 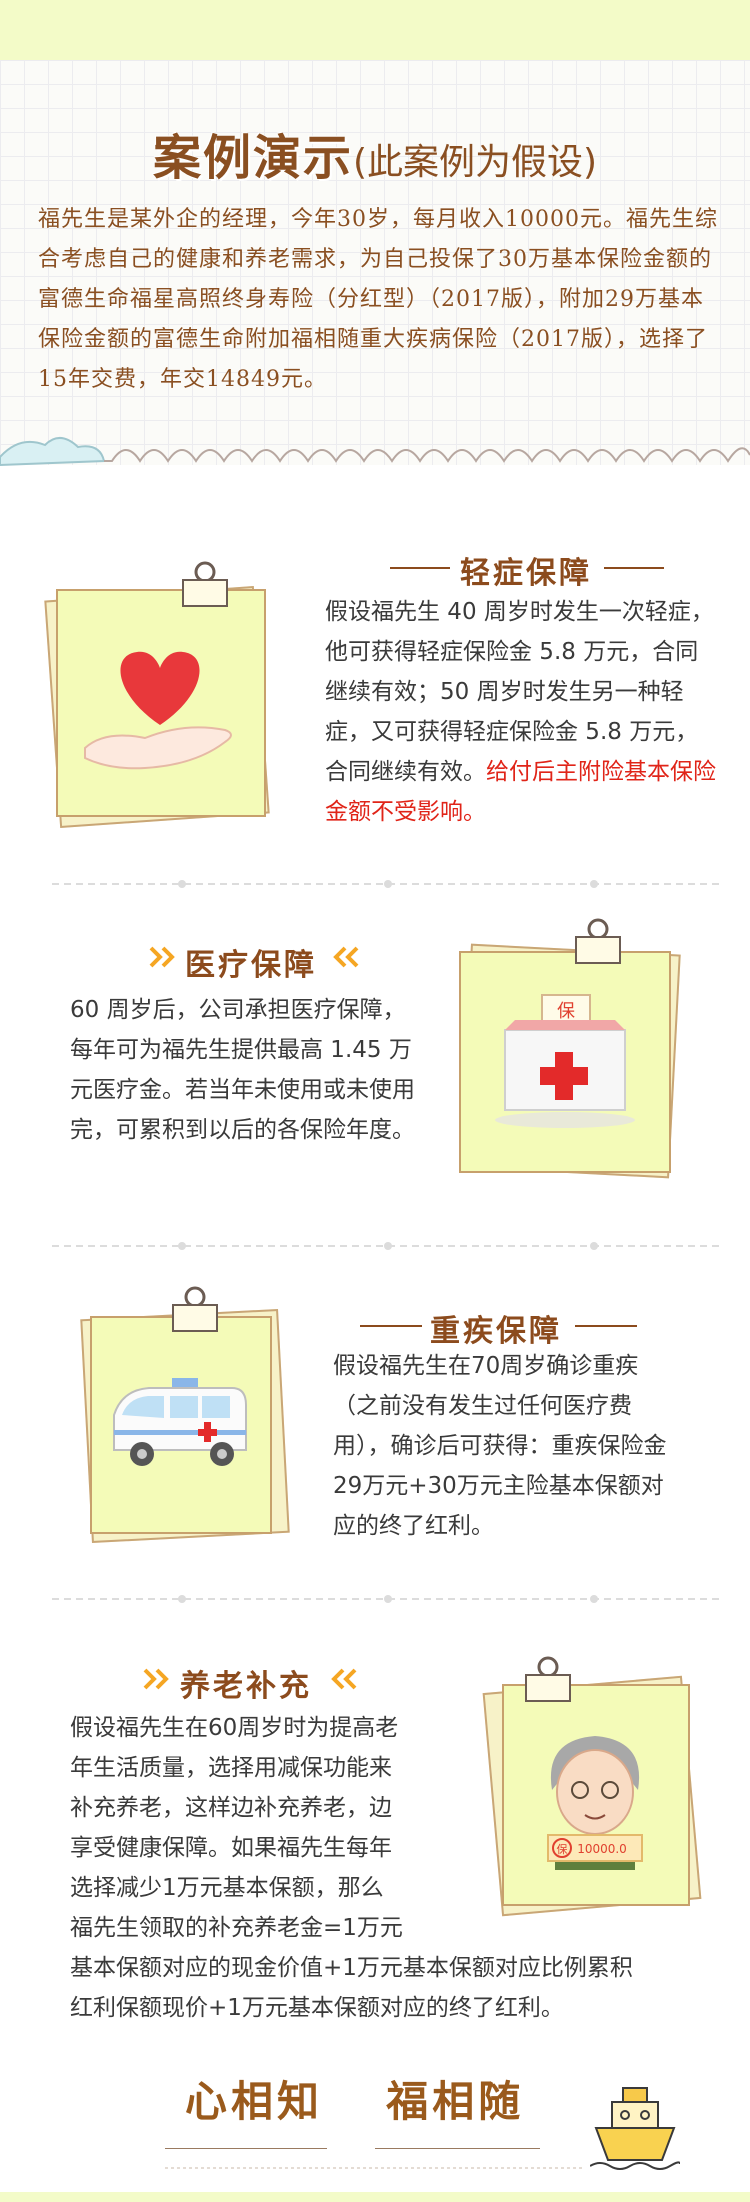 What do you see at coordinates (457, 2148) in the screenshot?
I see `slogan-underline-right` at bounding box center [457, 2148].